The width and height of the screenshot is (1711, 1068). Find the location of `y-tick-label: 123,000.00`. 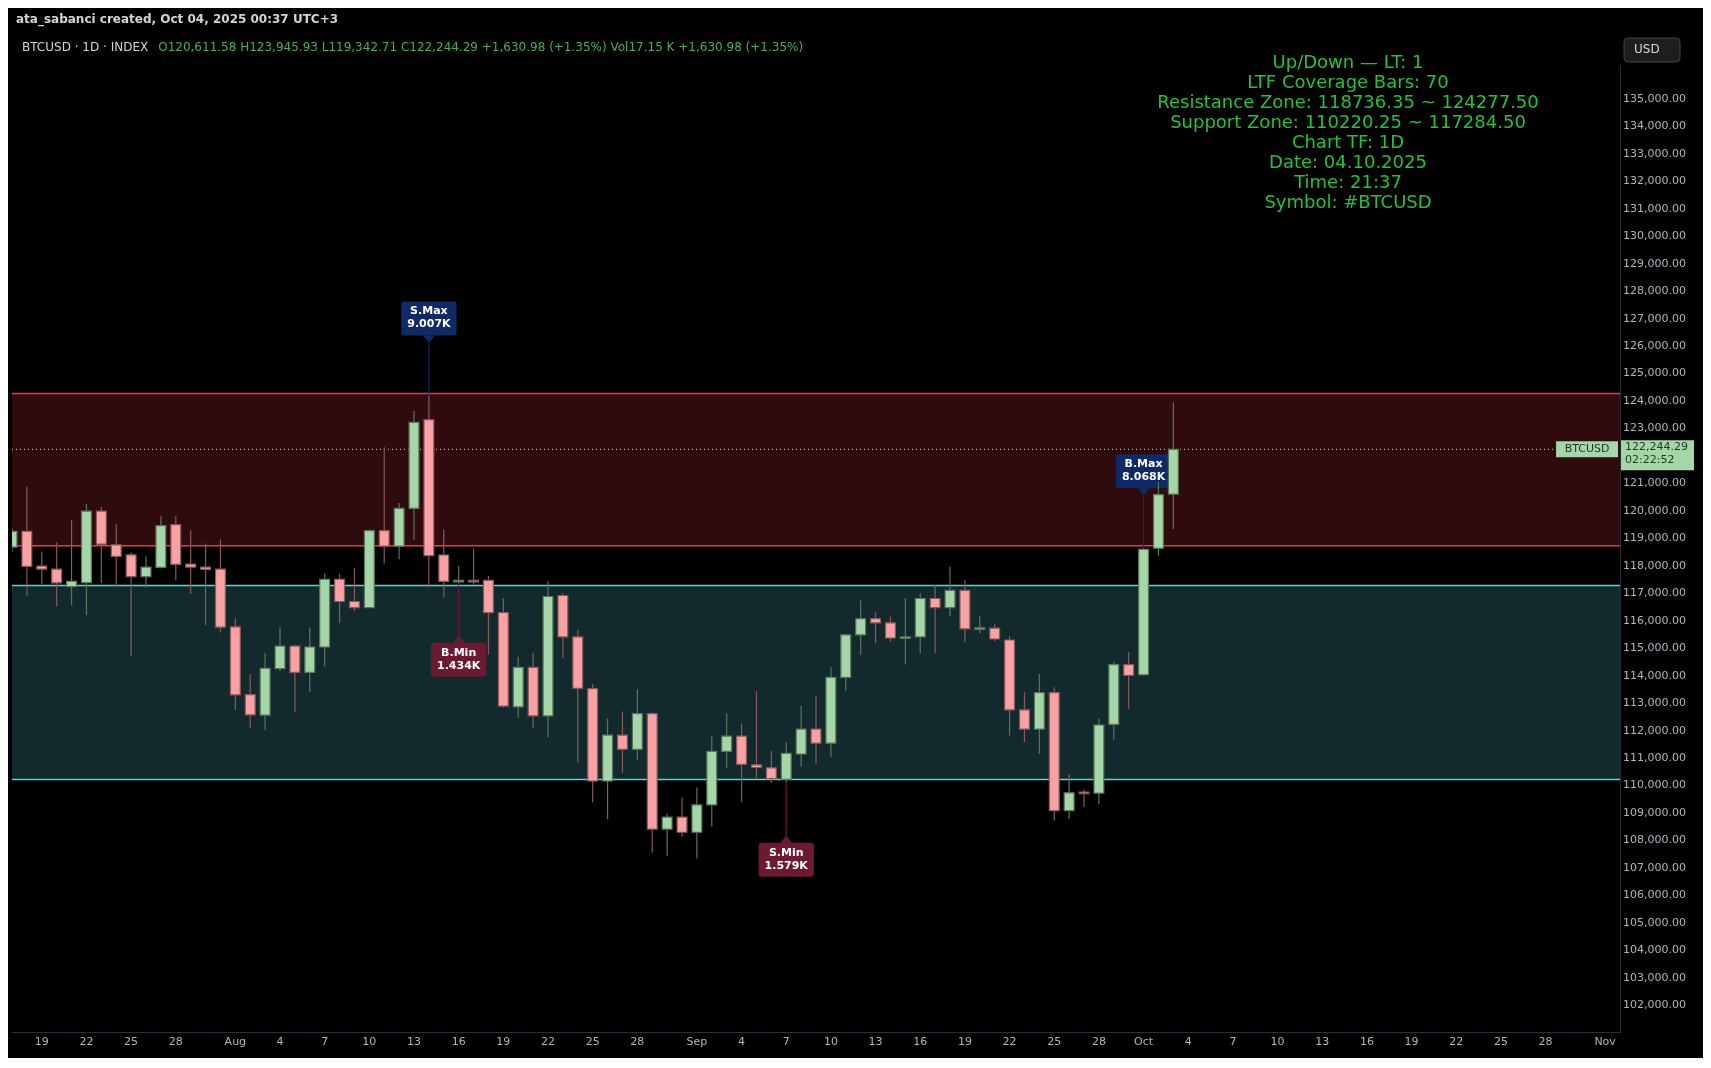

y-tick-label: 123,000.00 is located at coordinates (1654, 428).